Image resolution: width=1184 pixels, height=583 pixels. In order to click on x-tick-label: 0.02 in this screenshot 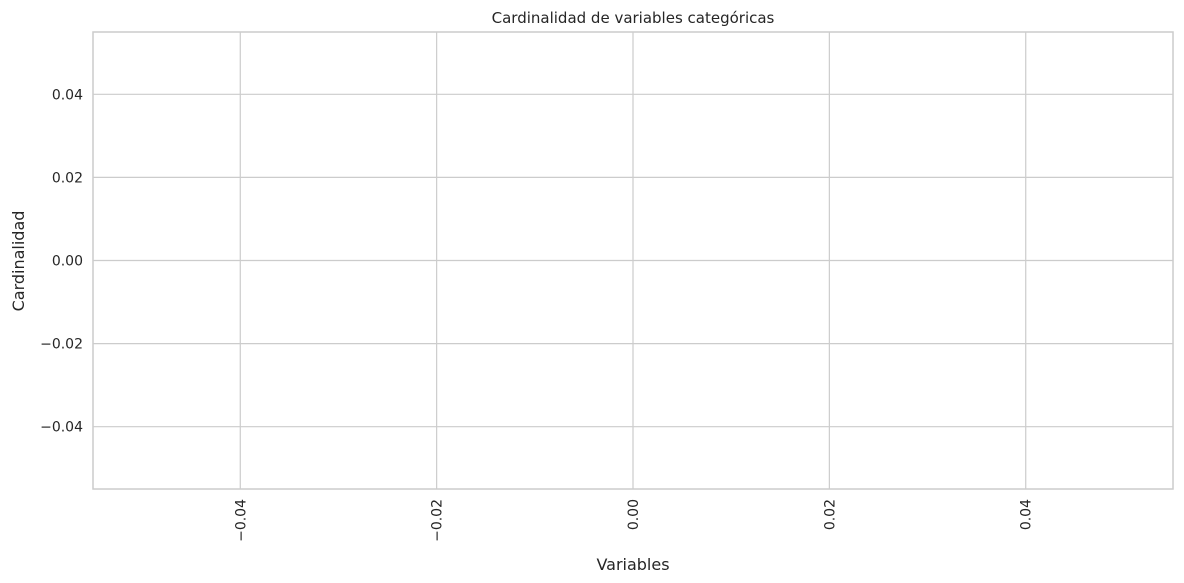, I will do `click(830, 514)`.